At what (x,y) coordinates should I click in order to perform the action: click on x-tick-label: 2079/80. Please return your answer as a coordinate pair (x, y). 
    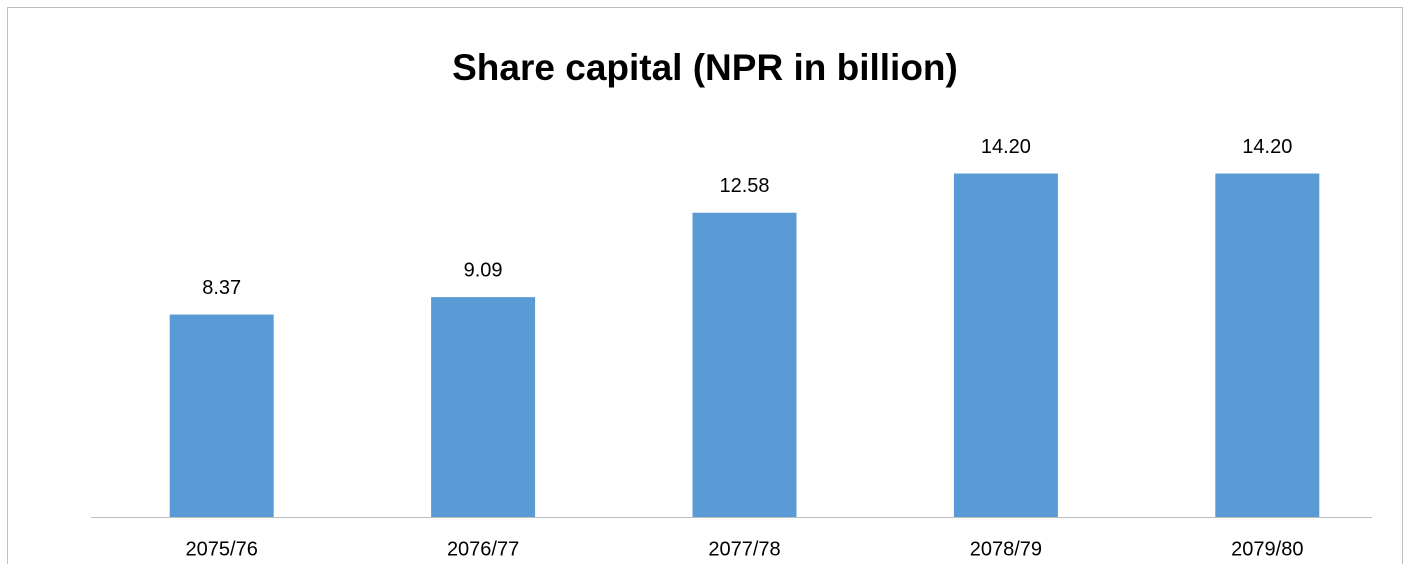
    Looking at the image, I should click on (1267, 549).